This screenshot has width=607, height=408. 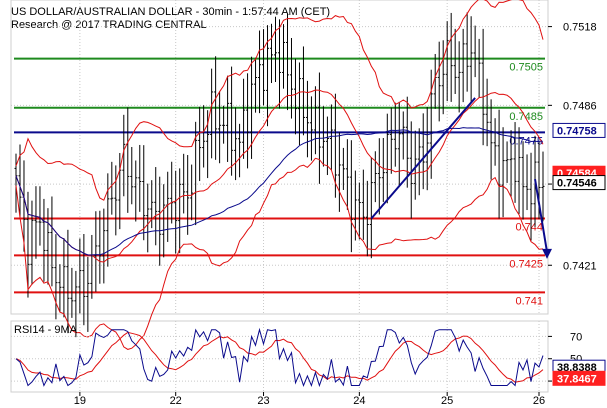 What do you see at coordinates (580, 266) in the screenshot?
I see `price-tick-label: 0.7421` at bounding box center [580, 266].